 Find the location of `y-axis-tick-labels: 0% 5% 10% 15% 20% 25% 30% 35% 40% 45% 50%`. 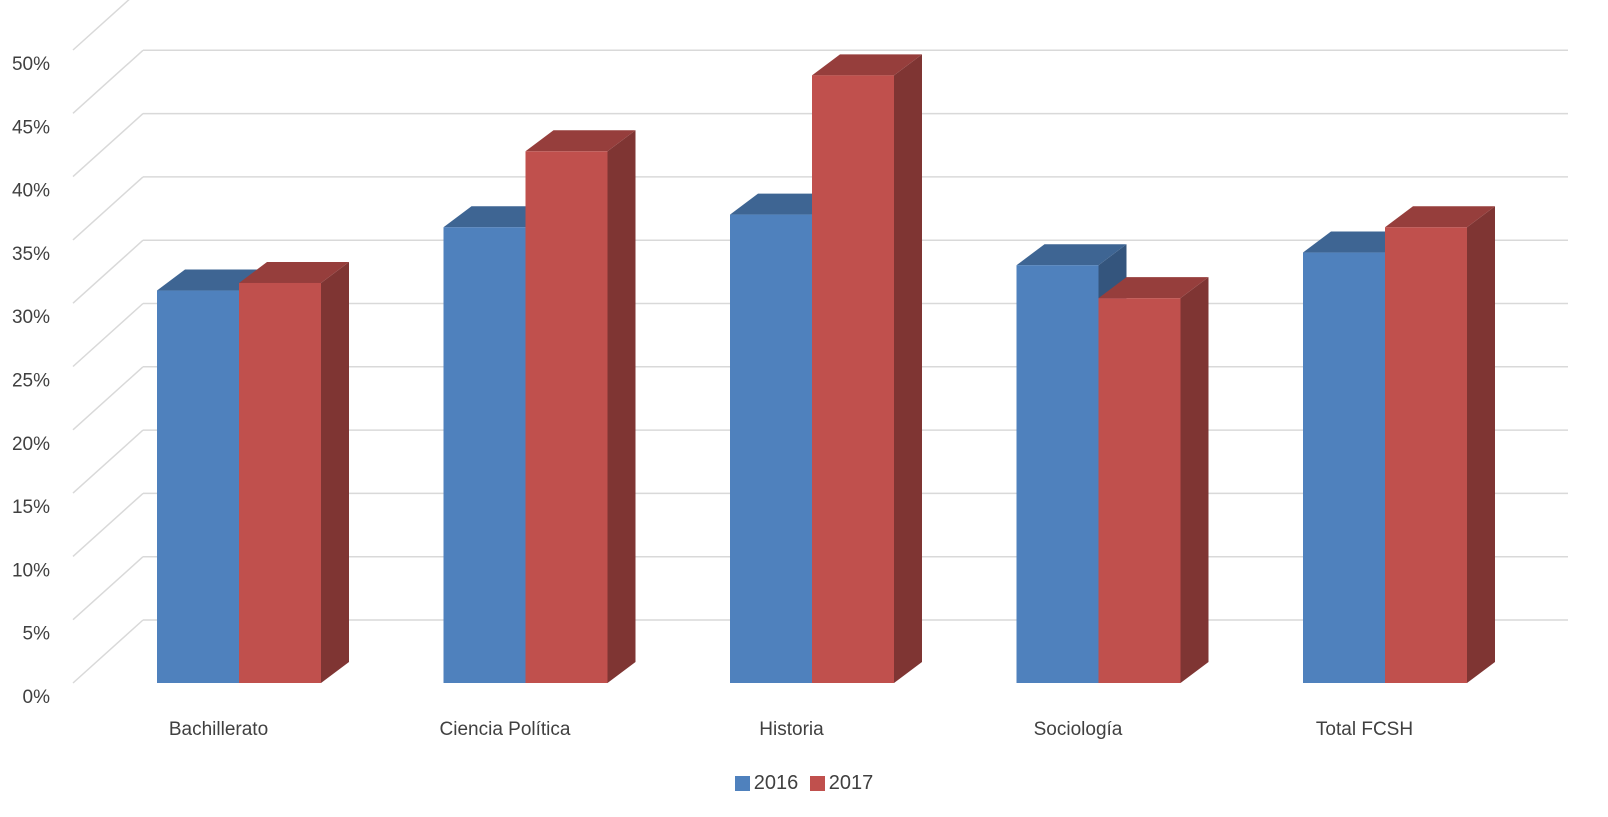

y-axis-tick-labels: 0% 5% 10% 15% 20% 25% 30% 35% 40% 45% 50% is located at coordinates (31, 381).